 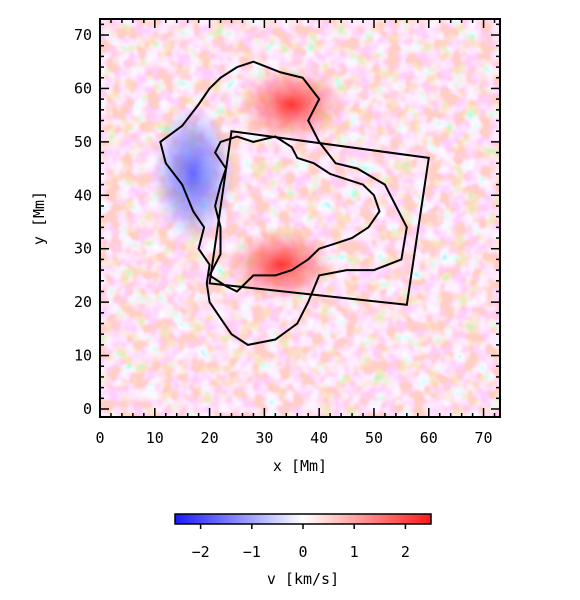 What do you see at coordinates (405, 552) in the screenshot?
I see `colorbar-tick-label: 2` at bounding box center [405, 552].